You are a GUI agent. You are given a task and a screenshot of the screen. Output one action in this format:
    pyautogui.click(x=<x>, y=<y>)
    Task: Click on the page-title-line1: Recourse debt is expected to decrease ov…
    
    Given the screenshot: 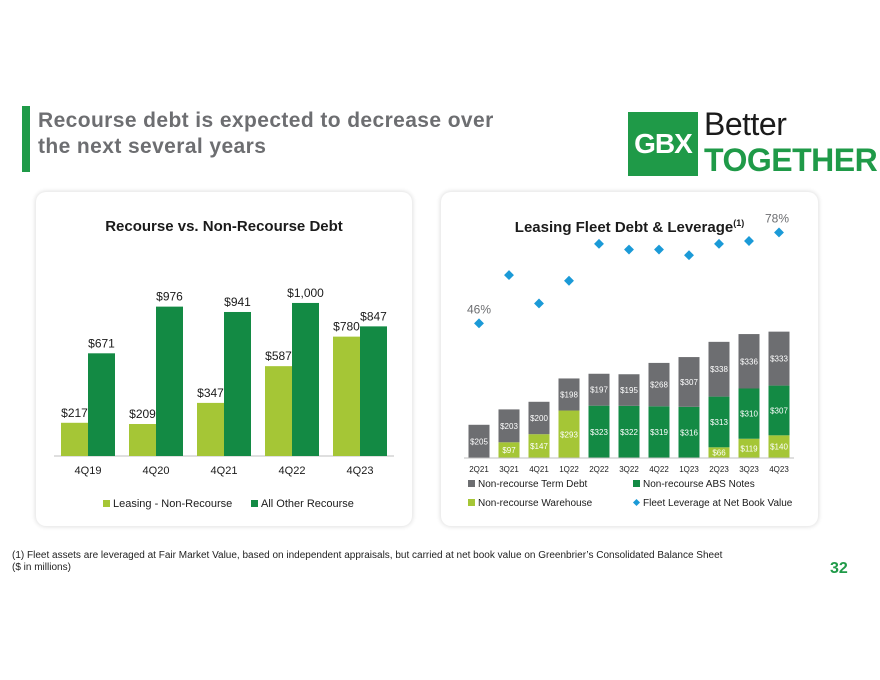 What is the action you would take?
    pyautogui.click(x=266, y=120)
    